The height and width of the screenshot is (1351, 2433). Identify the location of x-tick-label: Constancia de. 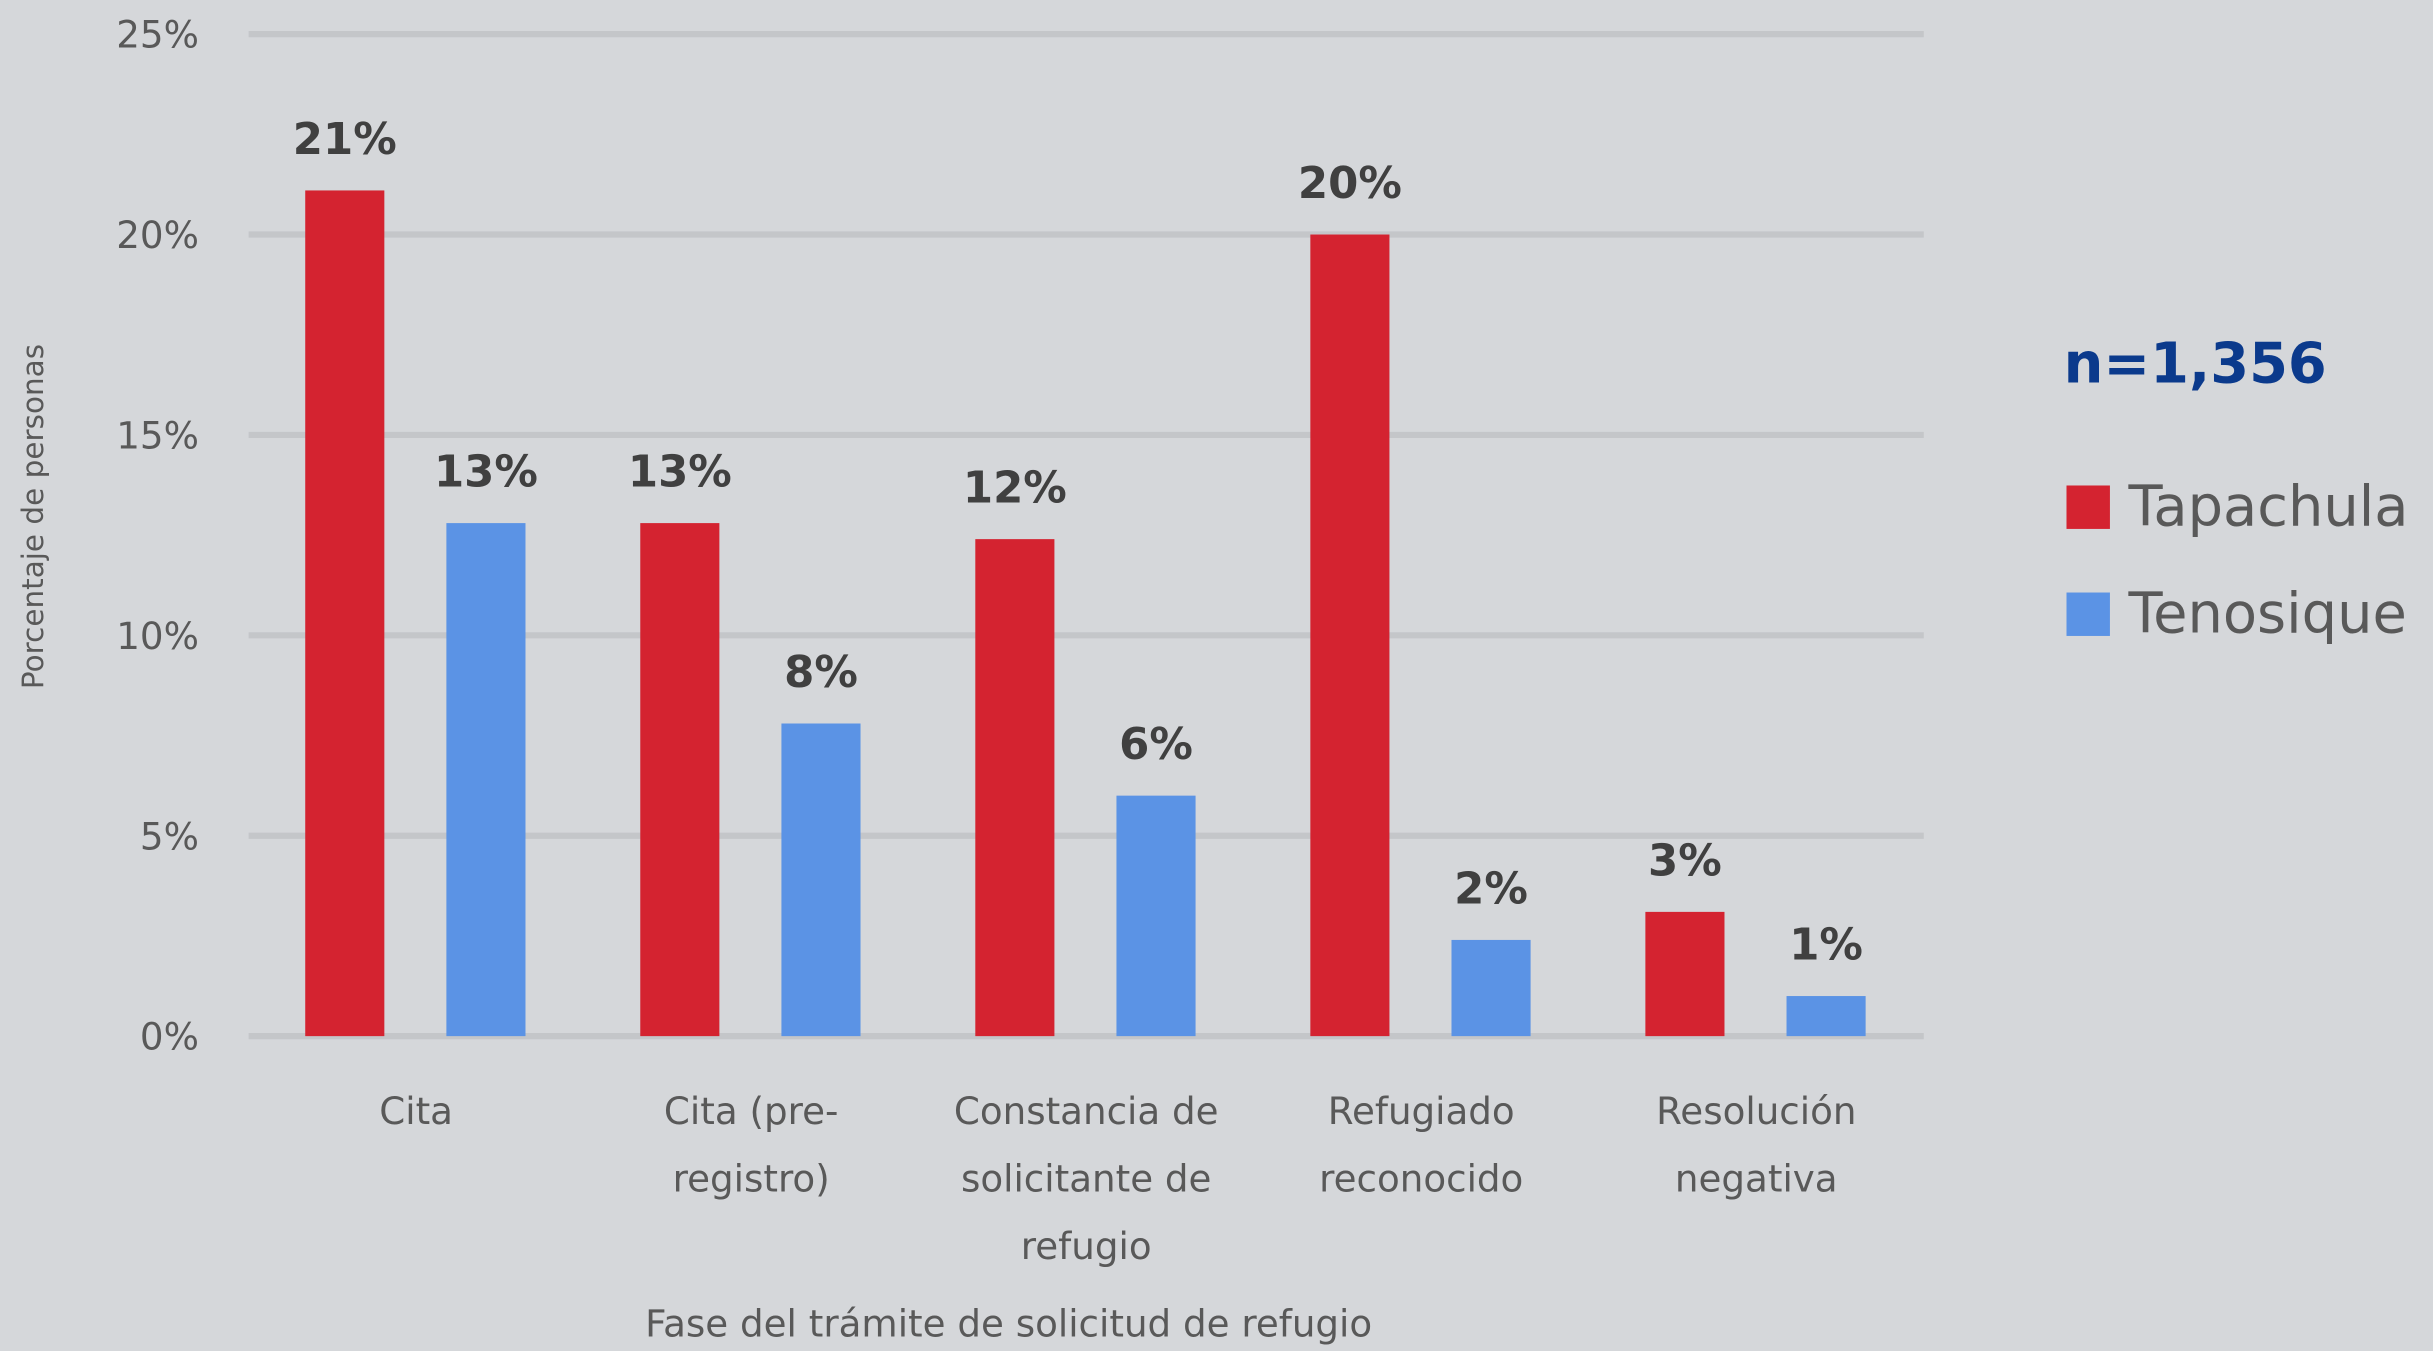
(1086, 1111).